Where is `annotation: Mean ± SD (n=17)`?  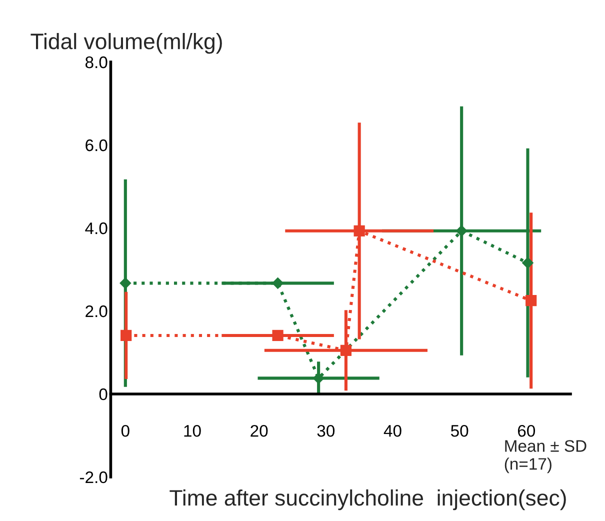
annotation: Mean ± SD (n=17) is located at coordinates (545, 457).